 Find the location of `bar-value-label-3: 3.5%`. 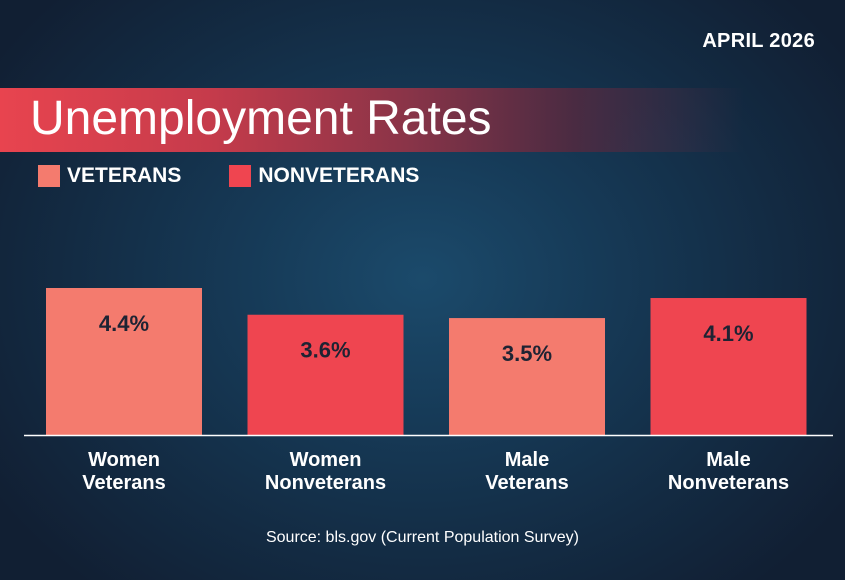

bar-value-label-3: 3.5% is located at coordinates (527, 353).